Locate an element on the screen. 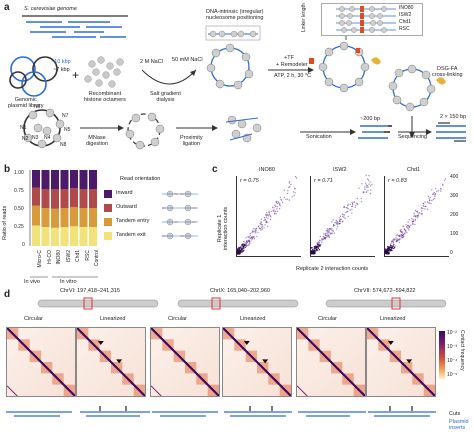 The width and height of the screenshot is (474, 435). bar-category-label-0: Micro-C is located at coordinates (40, 259).